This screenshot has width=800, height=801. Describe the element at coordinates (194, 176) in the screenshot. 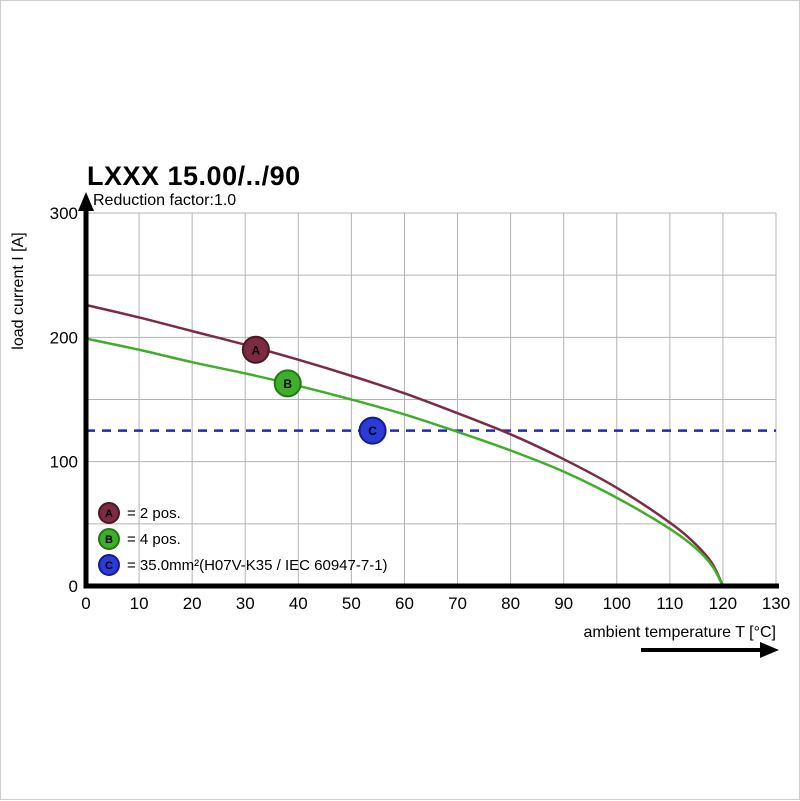

I see `chart-title: LXXX 15.00/../90` at that location.